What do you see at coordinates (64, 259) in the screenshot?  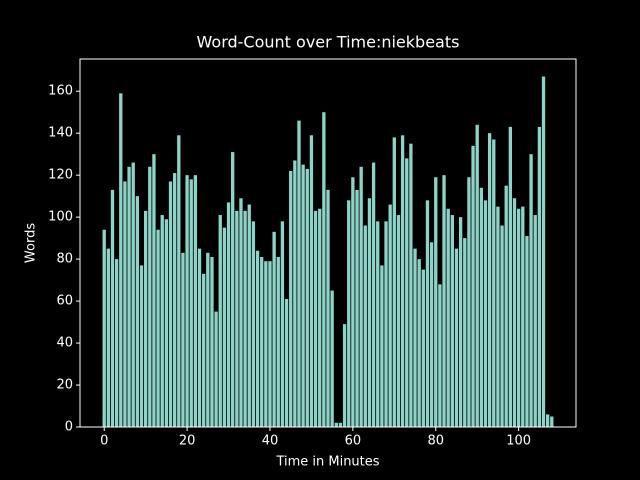 I see `y-tick-label: 80` at bounding box center [64, 259].